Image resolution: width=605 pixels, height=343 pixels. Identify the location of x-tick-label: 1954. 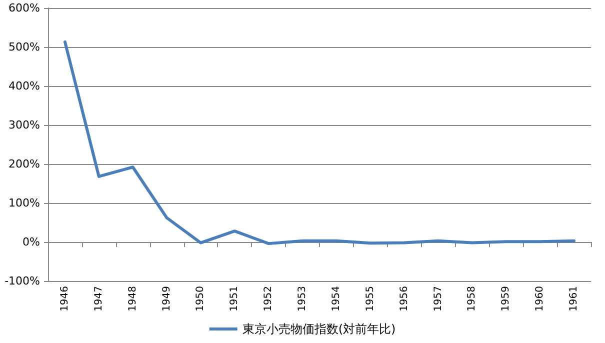
(336, 299).